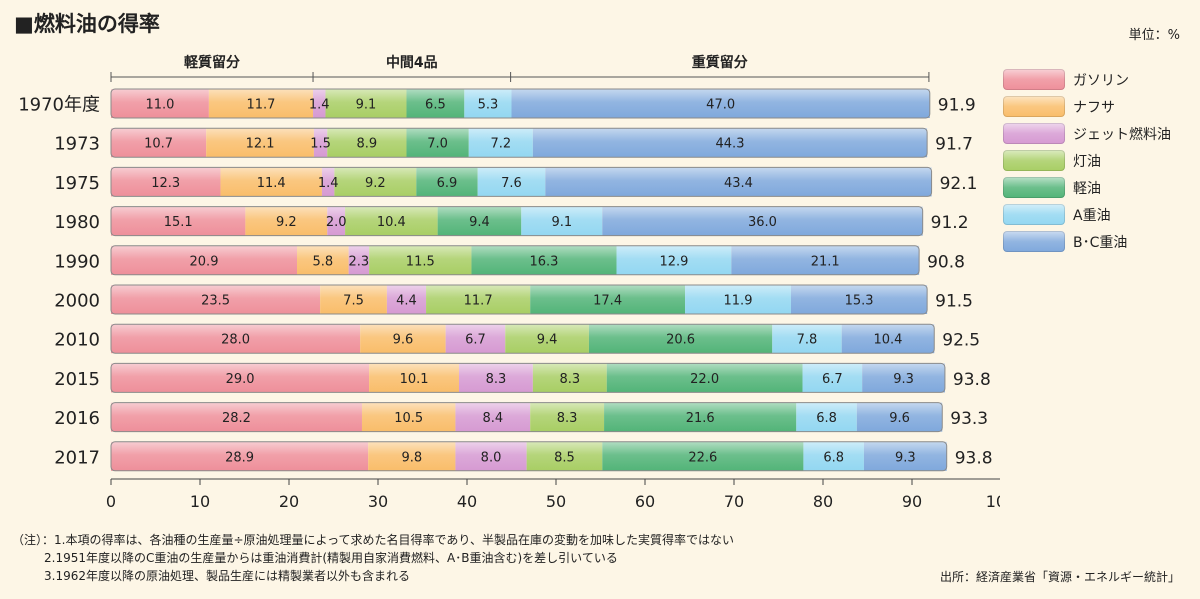 This screenshot has height=599, width=1200. I want to click on data-label: 9.1, so click(366, 105).